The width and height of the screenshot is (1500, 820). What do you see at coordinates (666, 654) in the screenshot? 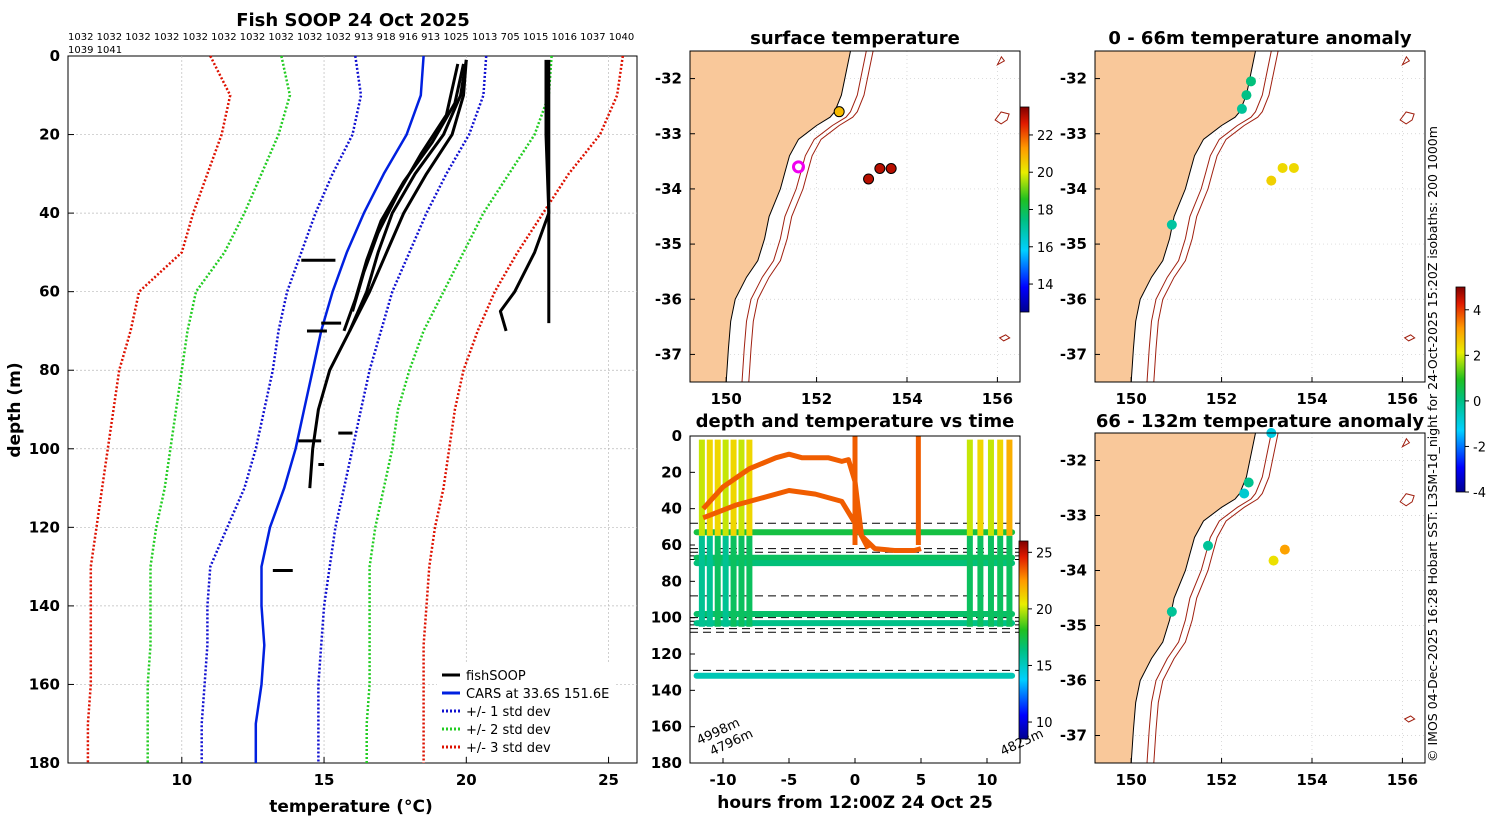
I see `time-ytick-label: 120` at bounding box center [666, 654].